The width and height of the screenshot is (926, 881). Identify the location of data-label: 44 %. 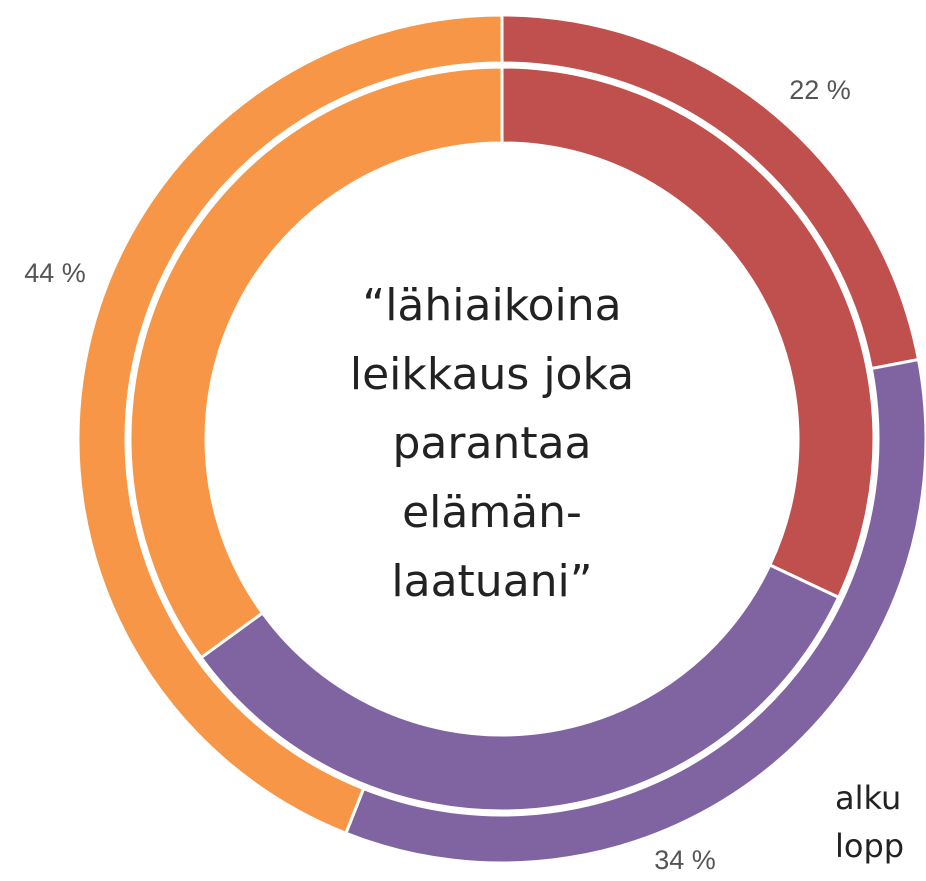
(55, 273).